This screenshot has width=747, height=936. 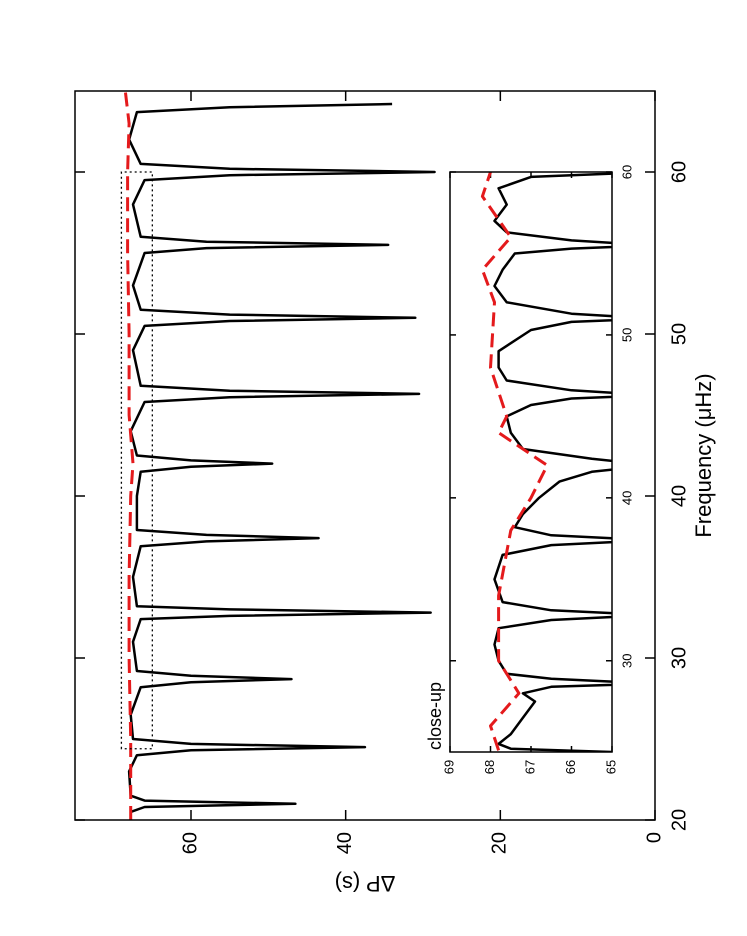 I want to click on y-tick-label: 40, so click(x=345, y=843).